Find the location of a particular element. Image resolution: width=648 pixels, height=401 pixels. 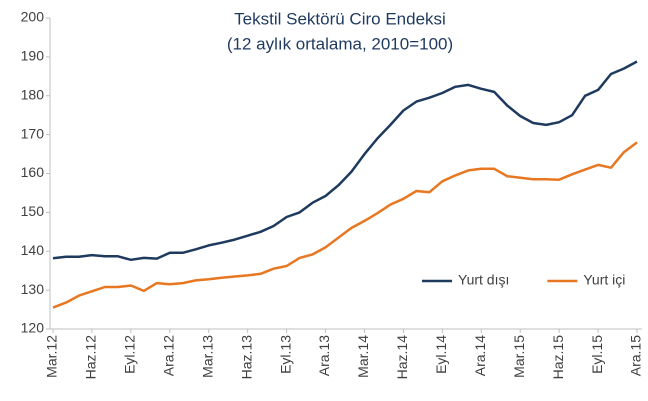

x-tick-label: Haz.12 is located at coordinates (91, 357).